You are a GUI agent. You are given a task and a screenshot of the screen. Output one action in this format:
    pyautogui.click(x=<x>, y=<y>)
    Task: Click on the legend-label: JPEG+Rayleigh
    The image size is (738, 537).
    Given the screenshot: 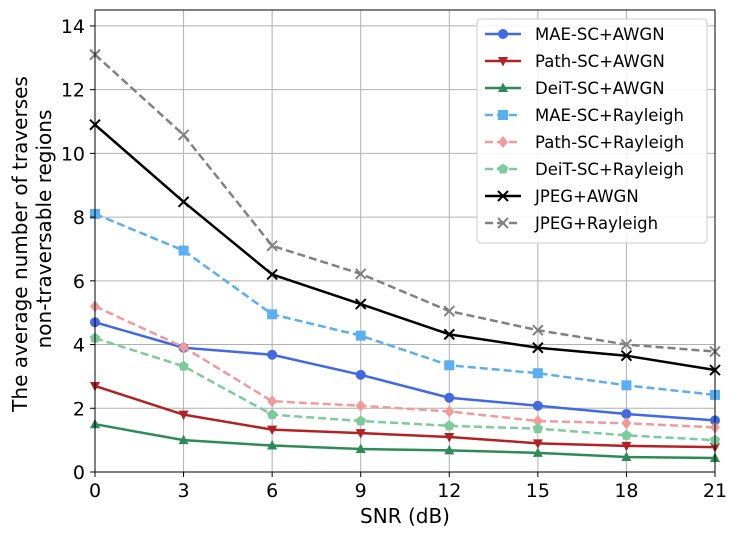 What is the action you would take?
    pyautogui.click(x=596, y=223)
    